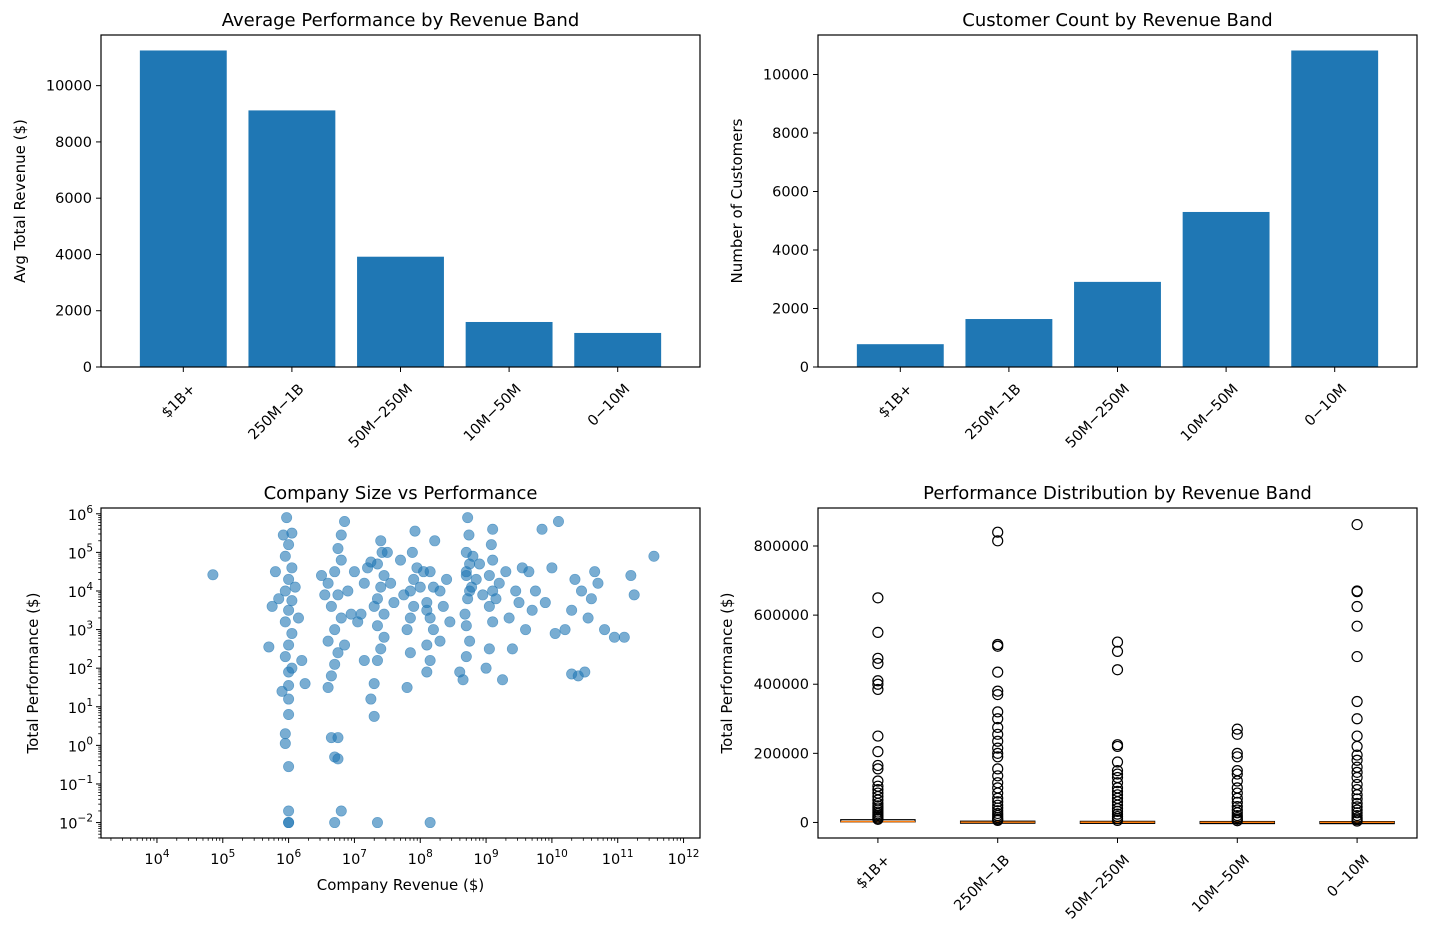 Image resolution: width=1429 pixels, height=946 pixels. Describe the element at coordinates (618, 858) in the screenshot. I see `x-tick-label: 10¹¹` at that location.